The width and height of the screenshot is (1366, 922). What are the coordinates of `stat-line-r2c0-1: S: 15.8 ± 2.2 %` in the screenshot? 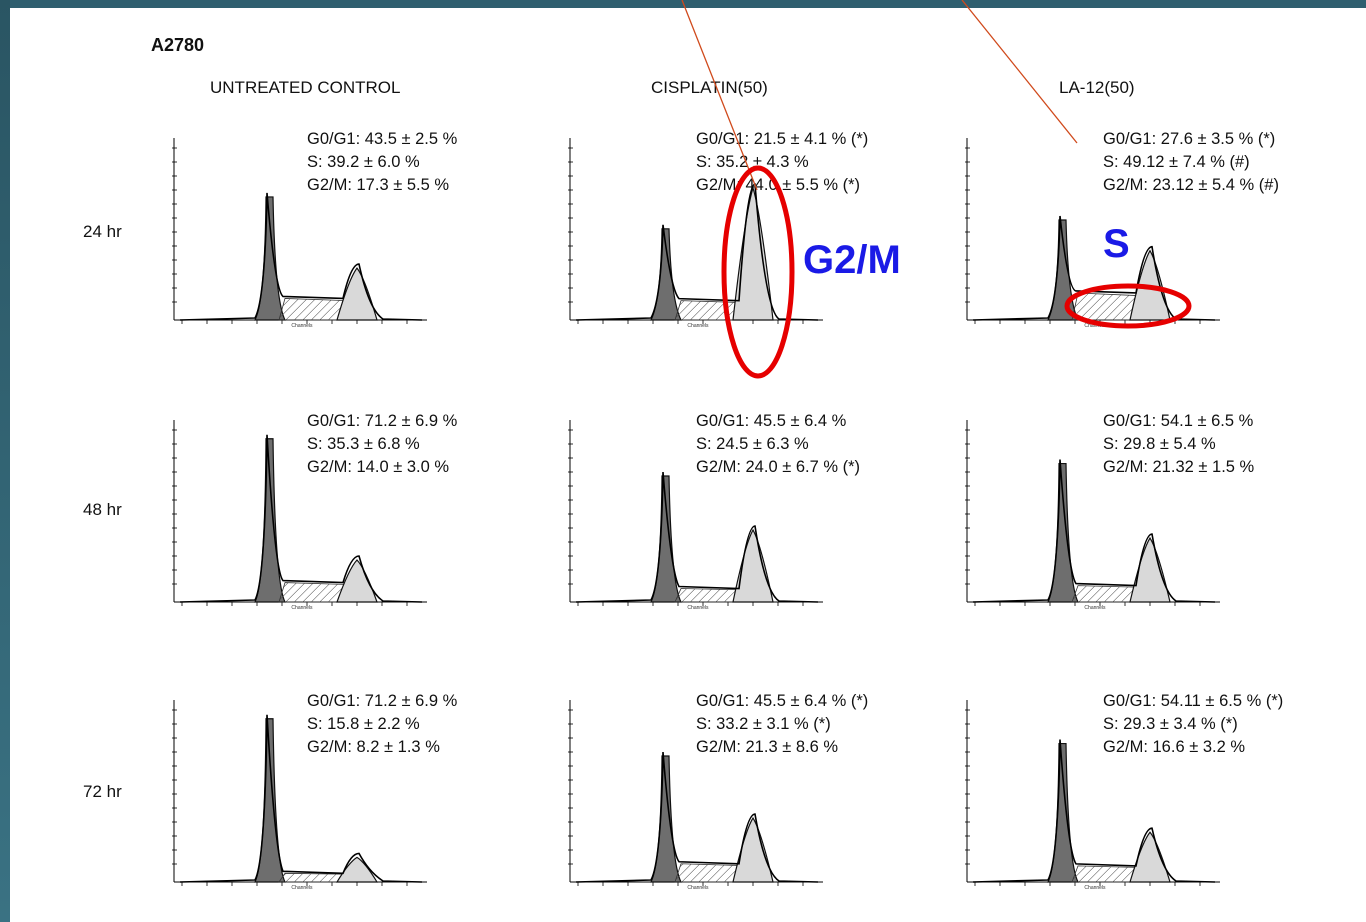 It's located at (363, 724).